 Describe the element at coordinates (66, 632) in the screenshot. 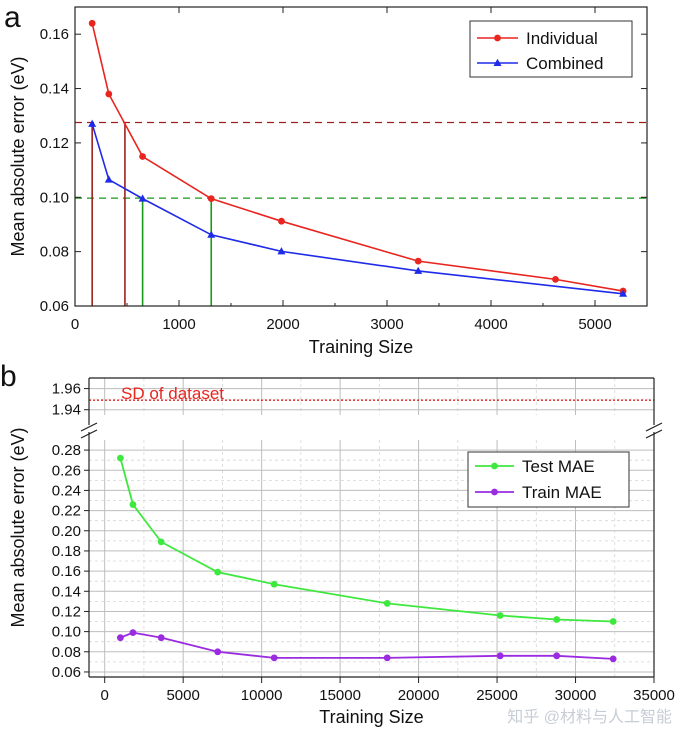

I see `y-tick-label-b: 0.10` at that location.